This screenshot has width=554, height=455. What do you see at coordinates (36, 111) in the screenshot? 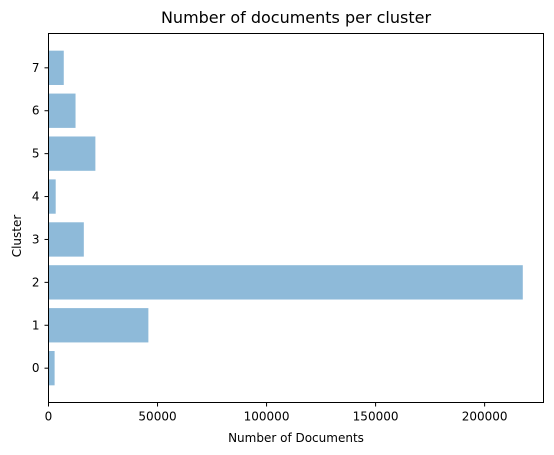
I see `y-tick-label: 6` at bounding box center [36, 111].